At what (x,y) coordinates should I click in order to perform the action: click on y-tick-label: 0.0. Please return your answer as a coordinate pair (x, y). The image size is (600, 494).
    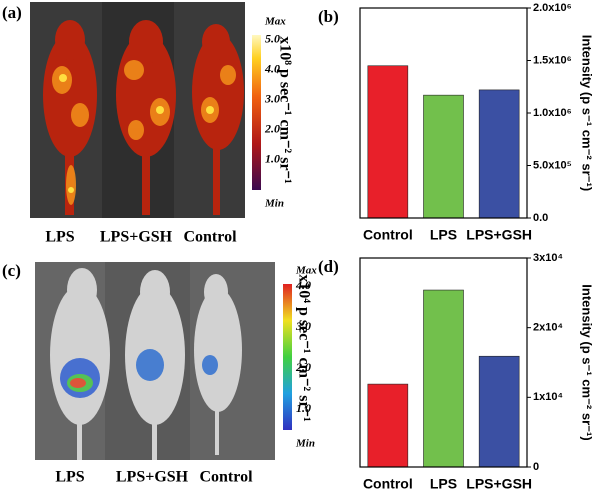
    Looking at the image, I should click on (540, 218).